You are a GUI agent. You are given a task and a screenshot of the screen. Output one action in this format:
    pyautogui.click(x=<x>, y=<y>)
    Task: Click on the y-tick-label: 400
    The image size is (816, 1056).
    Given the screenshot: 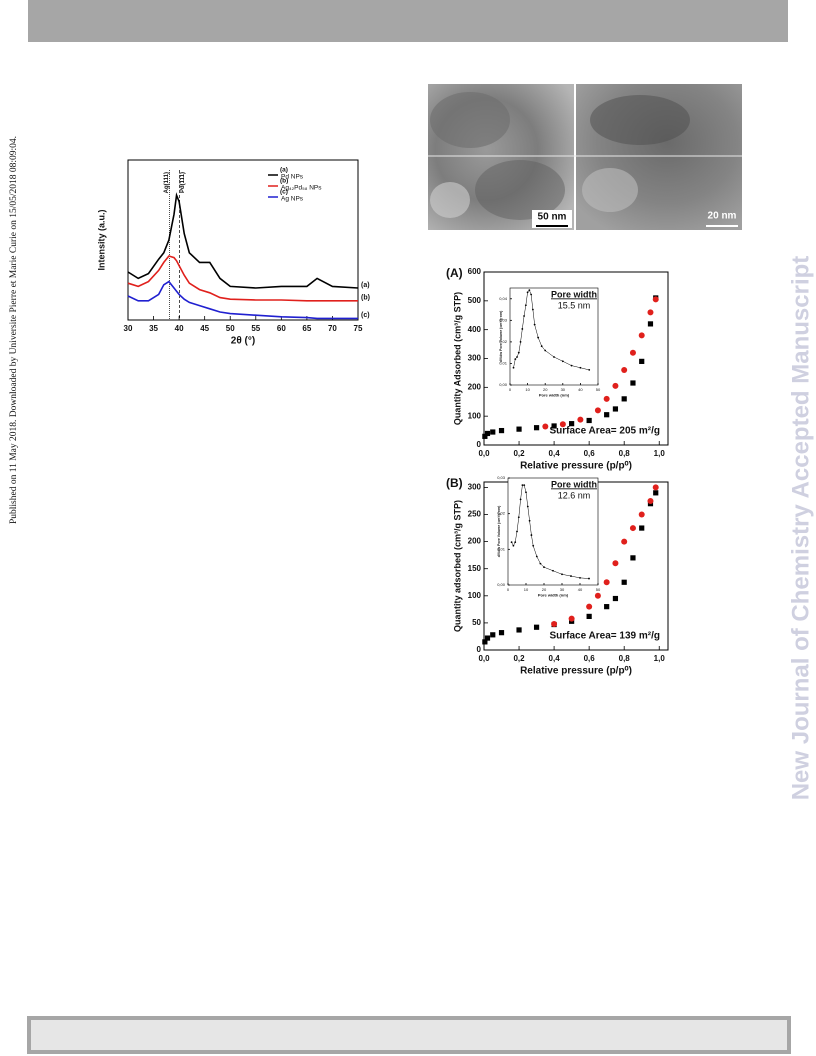 What is the action you would take?
    pyautogui.click(x=475, y=329)
    